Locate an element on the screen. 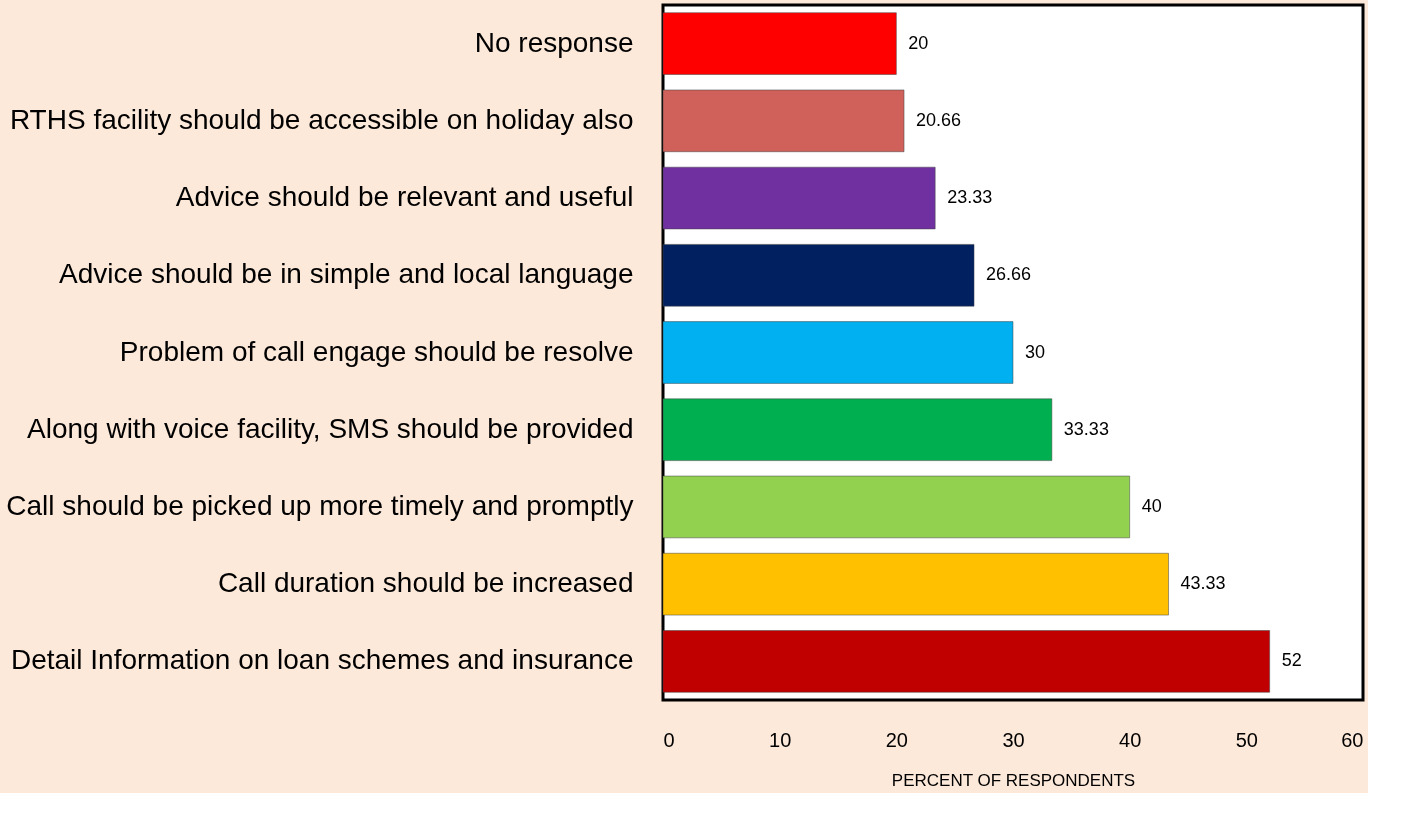 The image size is (1416, 818). y-tick-label: No response is located at coordinates (554, 42).